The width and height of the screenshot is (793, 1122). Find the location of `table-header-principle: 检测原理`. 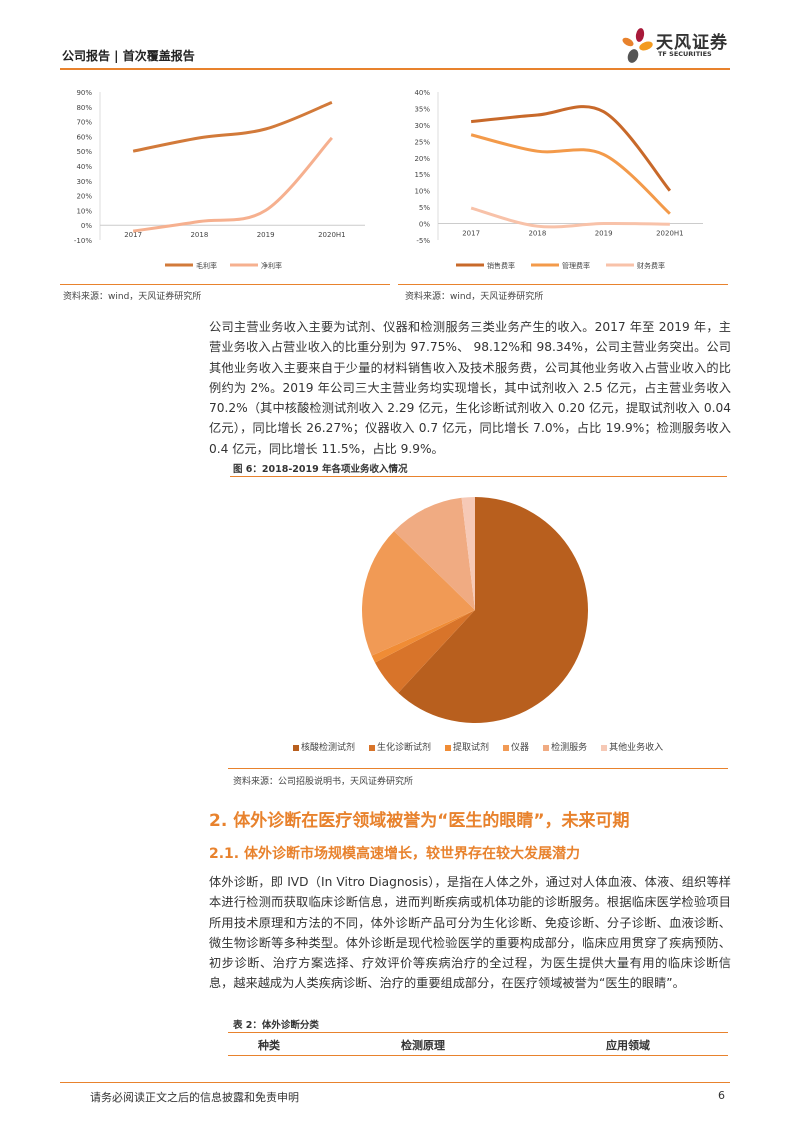

table-header-principle: 检测原理 is located at coordinates (423, 1045).